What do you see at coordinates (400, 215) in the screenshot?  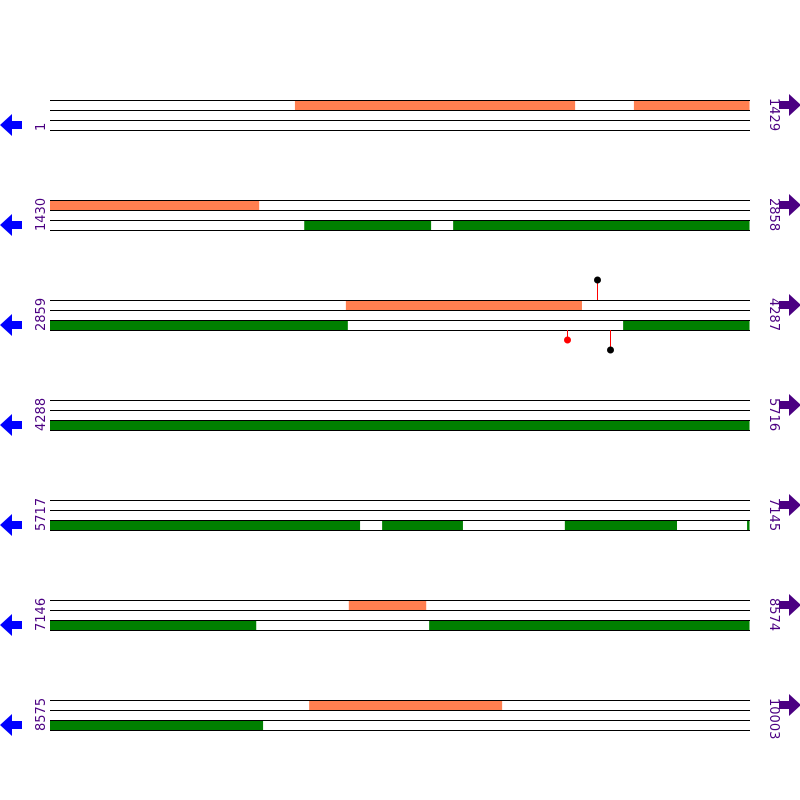 I see `sequence-row: 1430 2858` at bounding box center [400, 215].